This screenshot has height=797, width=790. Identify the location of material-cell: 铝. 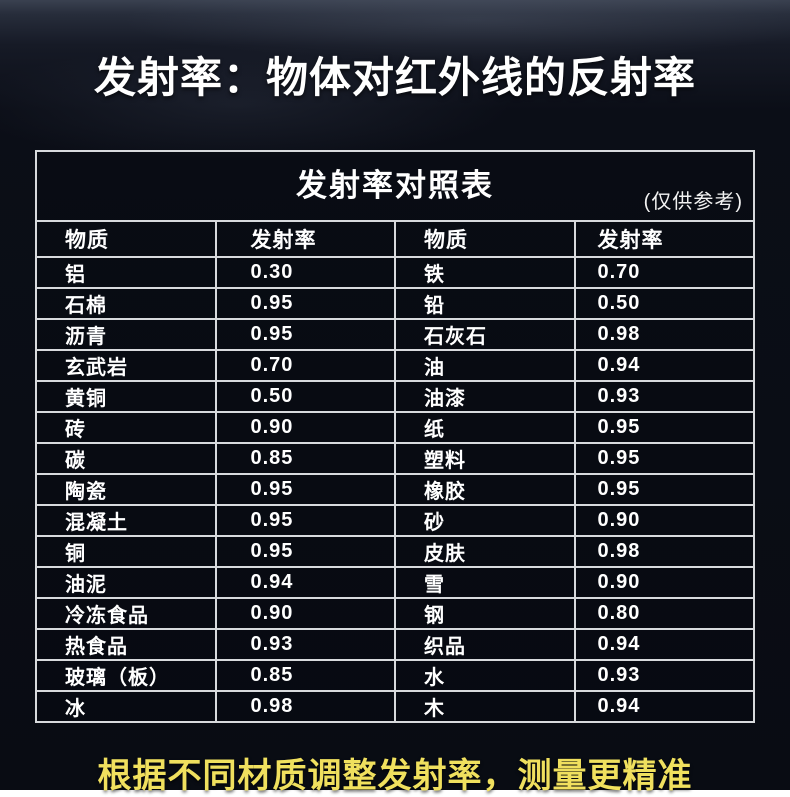
(126, 272).